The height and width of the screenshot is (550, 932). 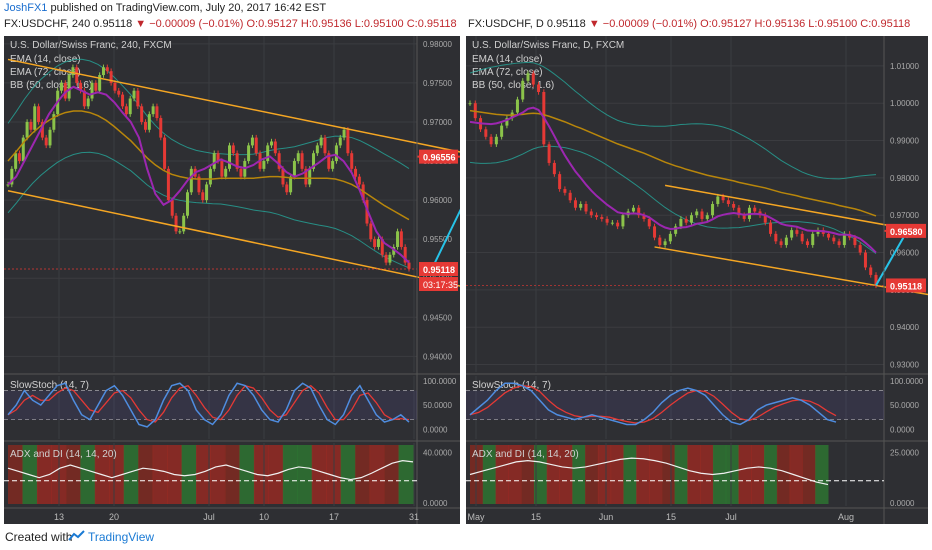 What do you see at coordinates (904, 66) in the screenshot?
I see `y-tick-label: 1.01000` at bounding box center [904, 66].